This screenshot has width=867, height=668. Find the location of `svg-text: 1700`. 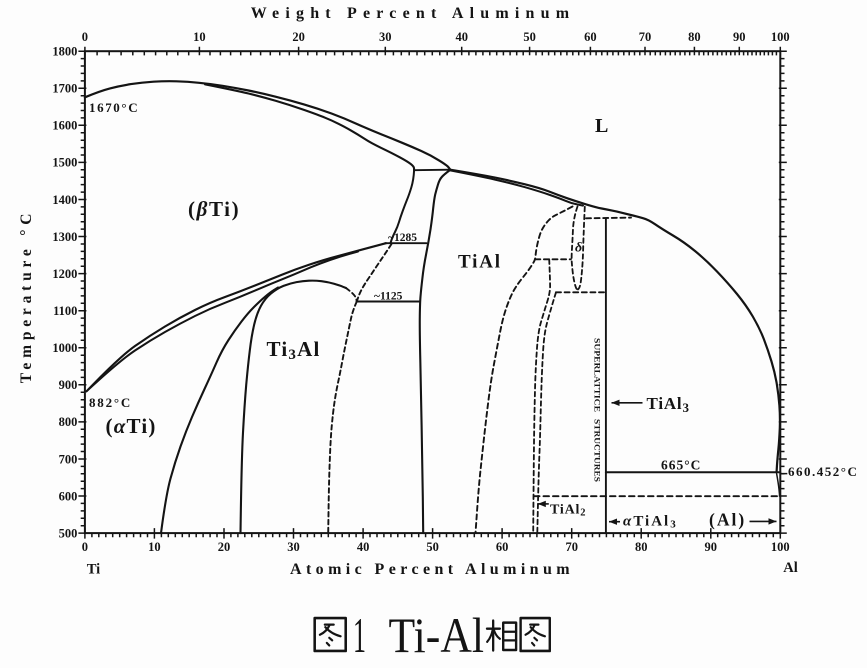

svg-text: 1700 is located at coordinates (64, 89).